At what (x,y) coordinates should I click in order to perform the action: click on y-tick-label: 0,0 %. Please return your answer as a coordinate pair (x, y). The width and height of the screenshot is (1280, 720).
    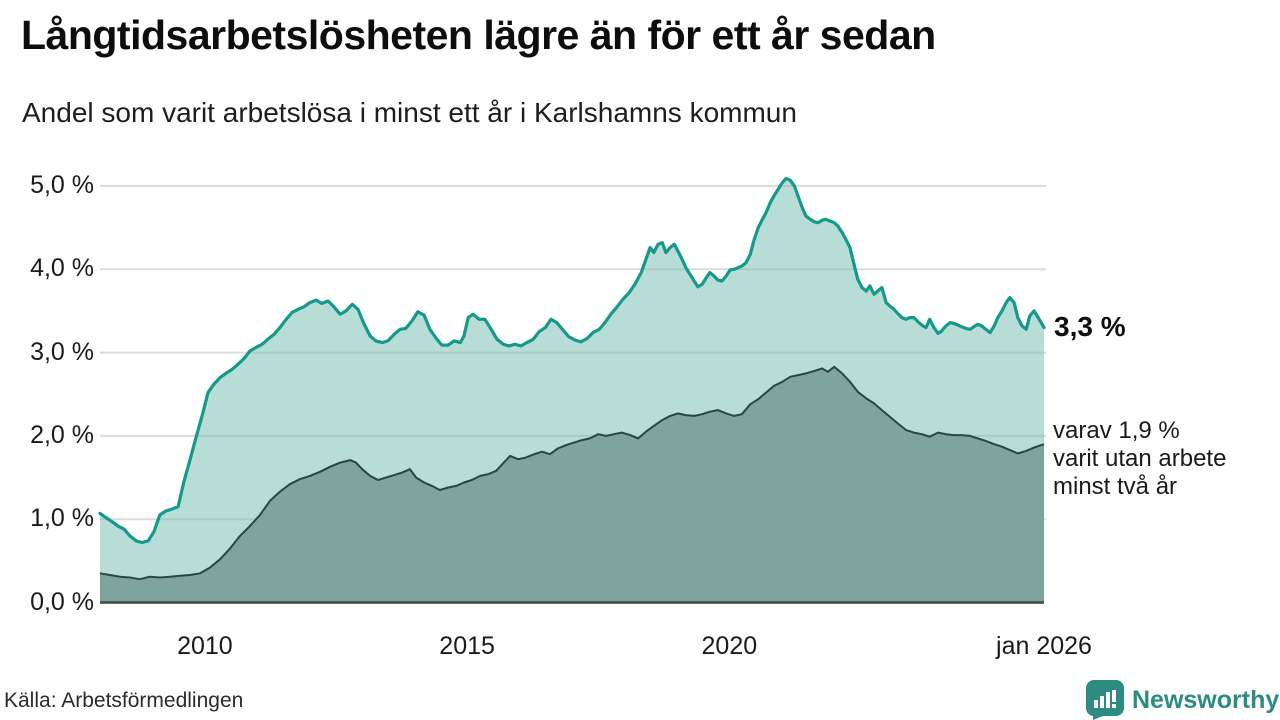
    Looking at the image, I should click on (62, 601).